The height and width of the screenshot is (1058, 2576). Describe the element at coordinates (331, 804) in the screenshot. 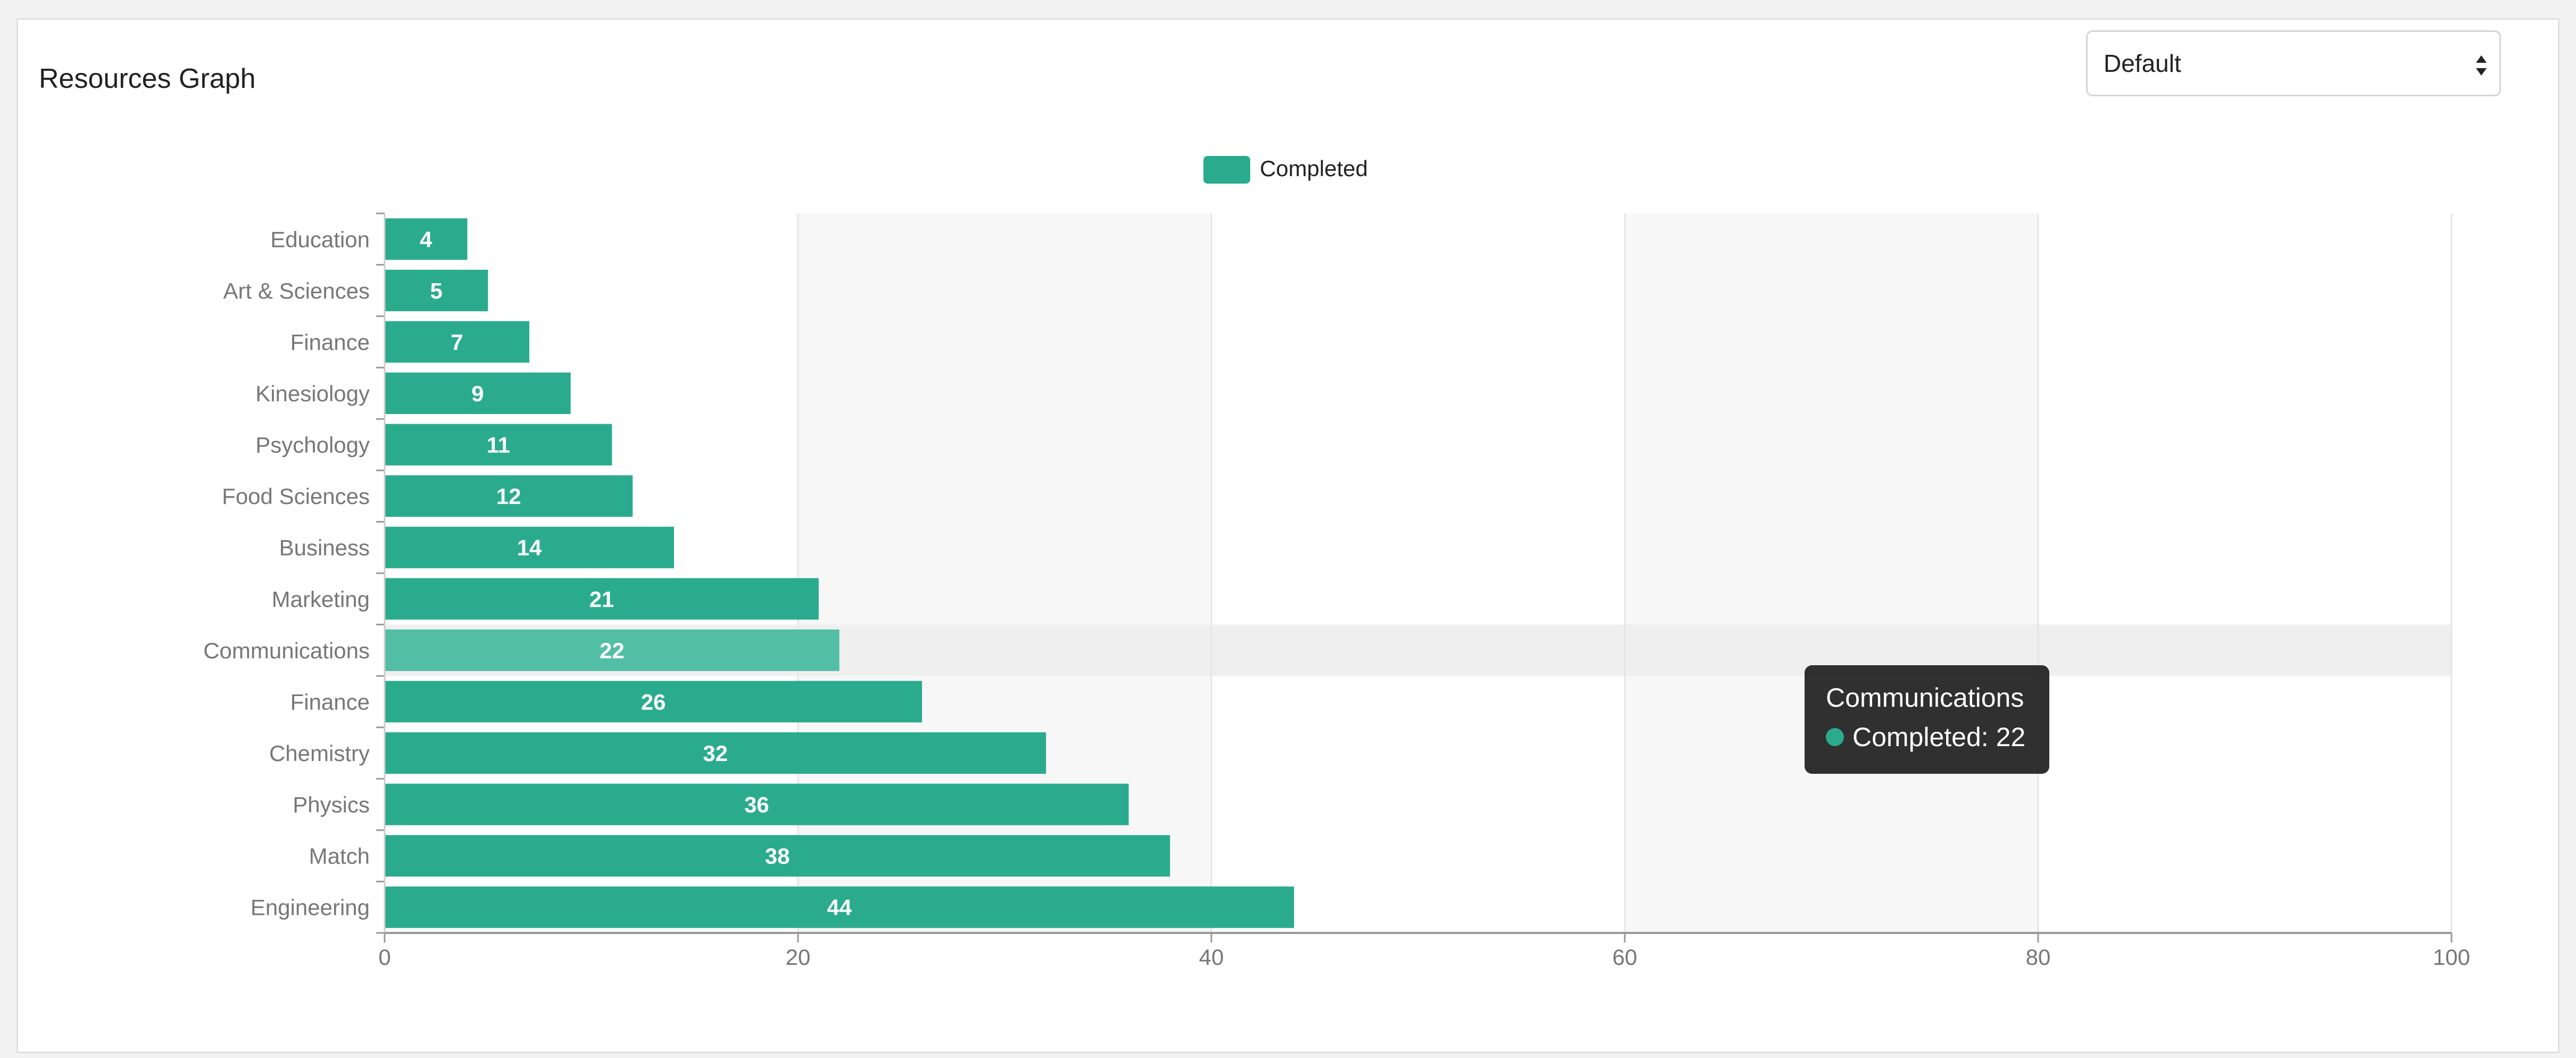

I see `category-label: Physics` at that location.